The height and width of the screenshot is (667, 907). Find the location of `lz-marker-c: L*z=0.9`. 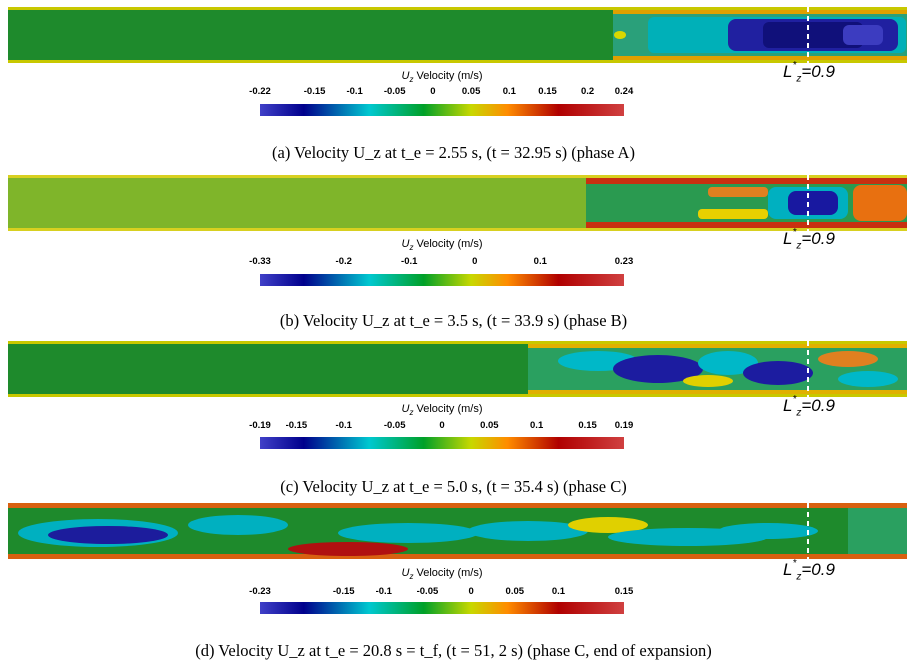

lz-marker-c: L*z=0.9 is located at coordinates (809, 406).